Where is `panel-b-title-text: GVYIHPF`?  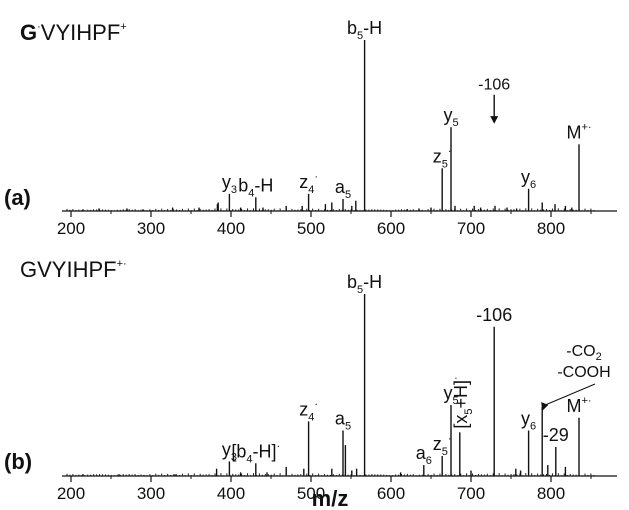 panel-b-title-text: GVYIHPF is located at coordinates (68, 269).